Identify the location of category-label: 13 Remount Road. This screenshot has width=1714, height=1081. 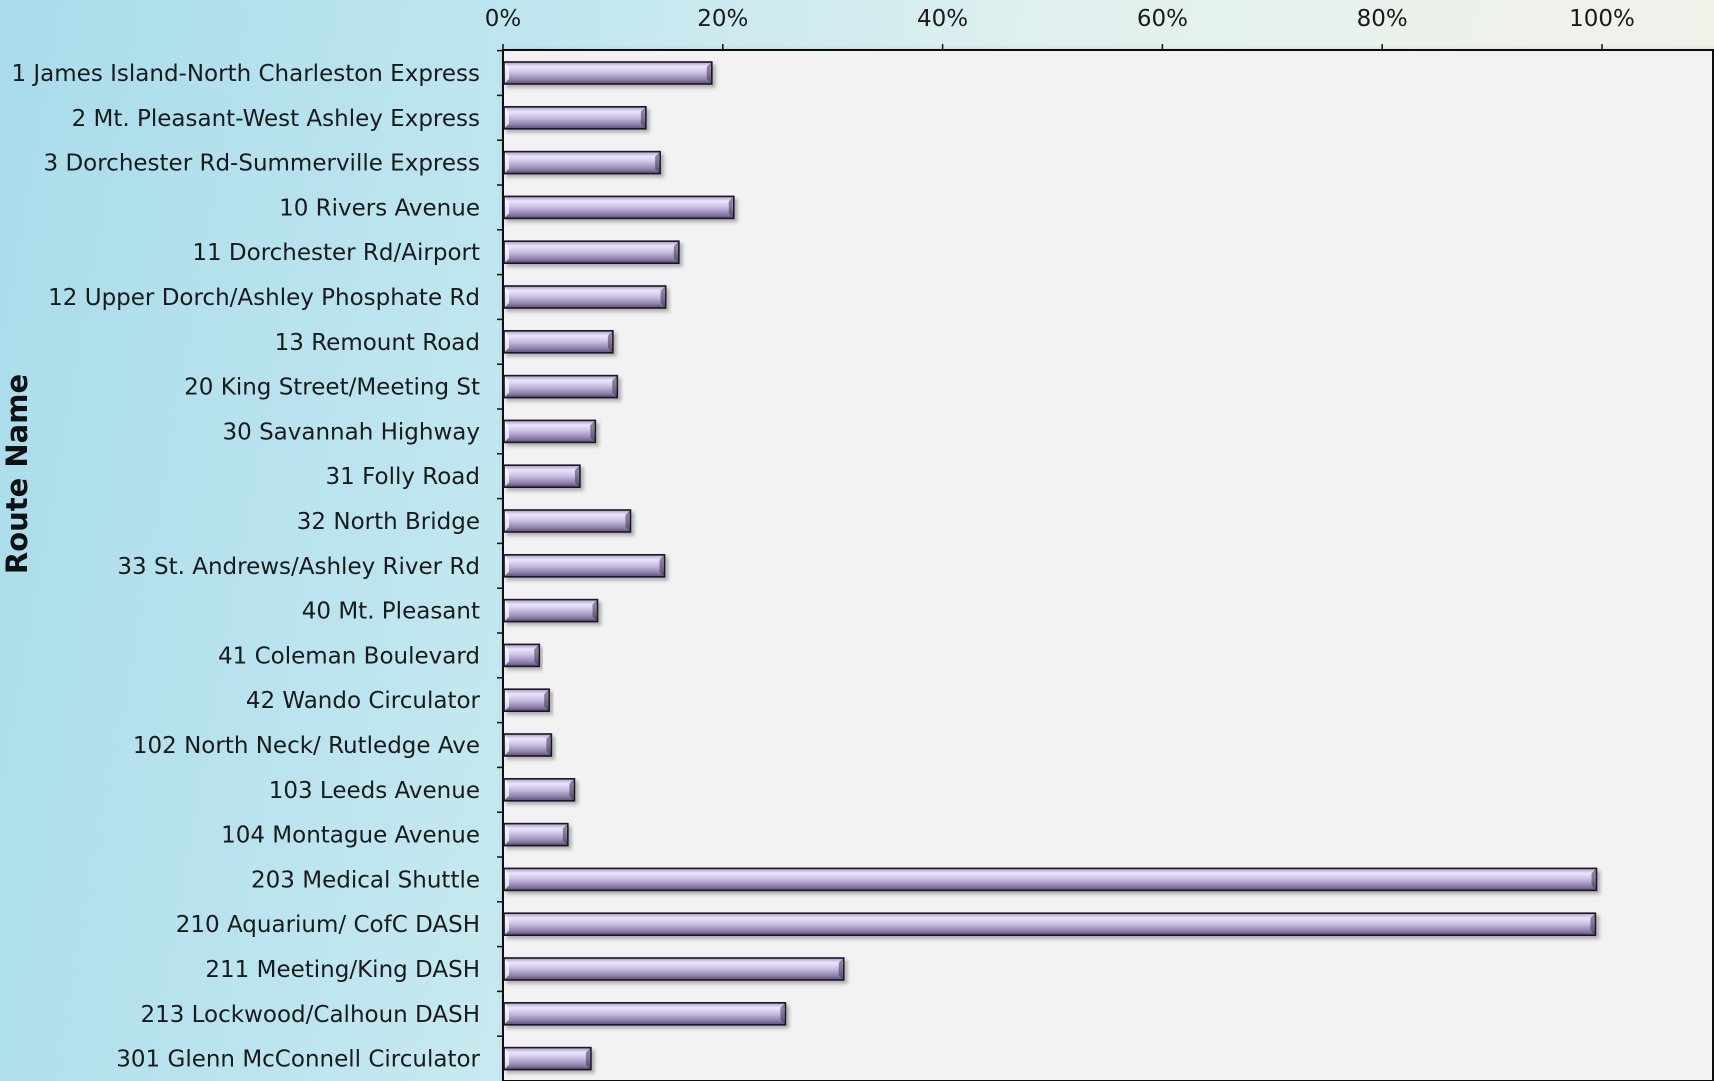
(377, 343).